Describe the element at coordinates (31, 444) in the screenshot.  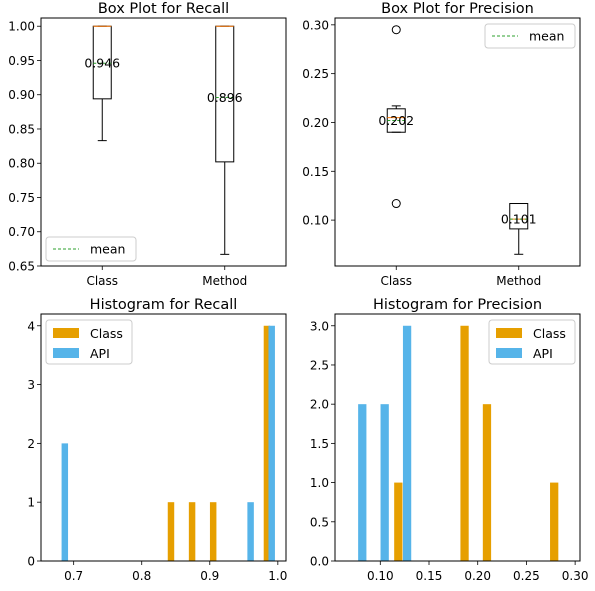
I see `y-tick-label: 2` at that location.